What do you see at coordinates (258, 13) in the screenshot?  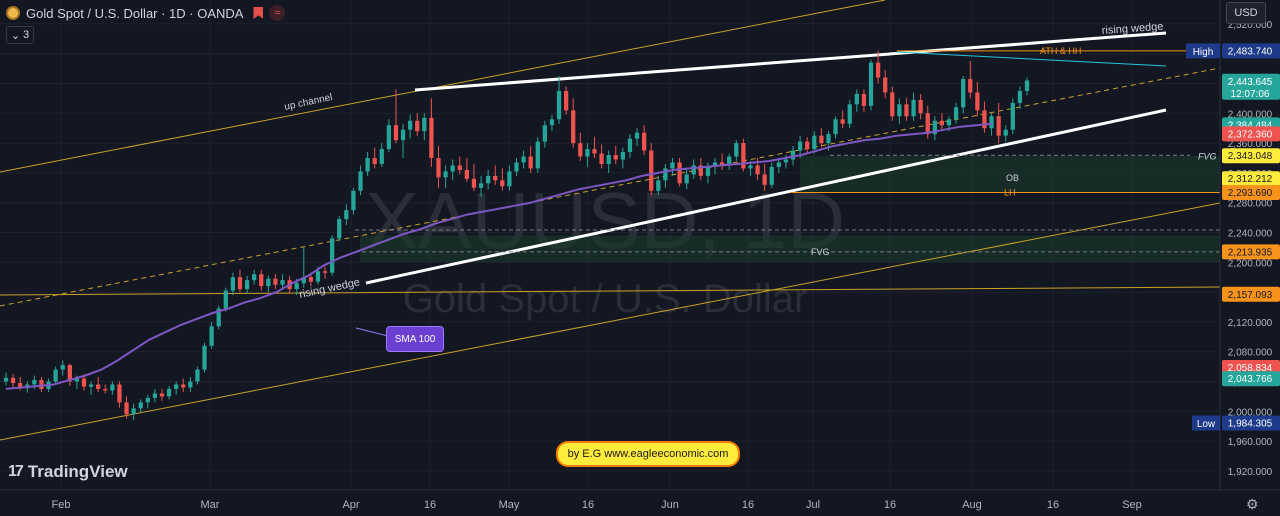 I see `flag-icon` at bounding box center [258, 13].